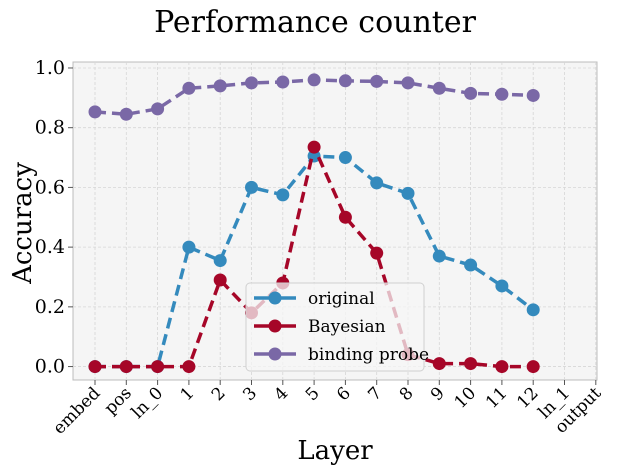 This screenshot has height=475, width=630. I want to click on x-tick-label: 6, so click(344, 394).